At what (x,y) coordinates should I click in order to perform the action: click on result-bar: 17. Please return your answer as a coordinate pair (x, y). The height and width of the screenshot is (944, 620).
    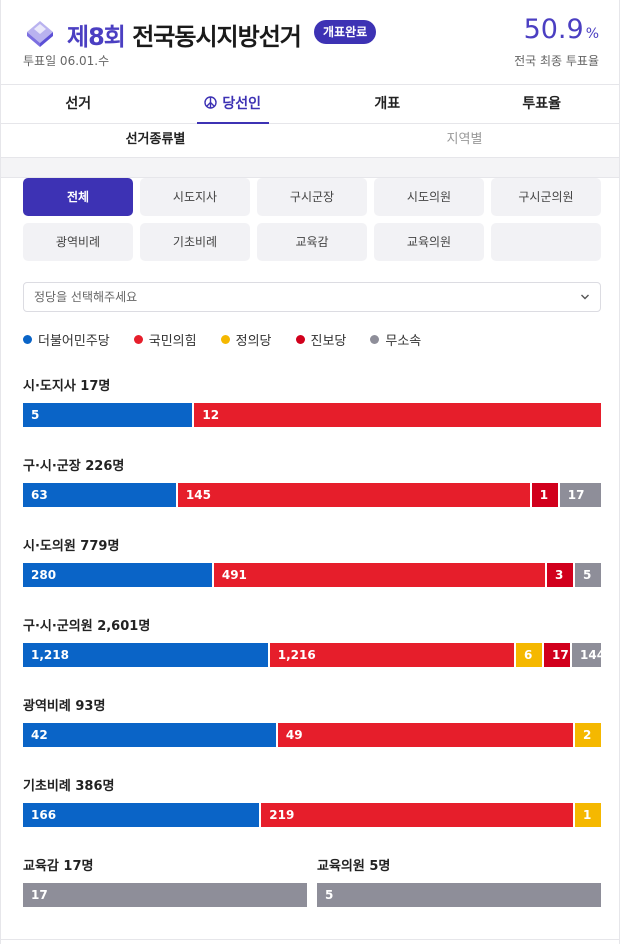
    Looking at the image, I should click on (165, 895).